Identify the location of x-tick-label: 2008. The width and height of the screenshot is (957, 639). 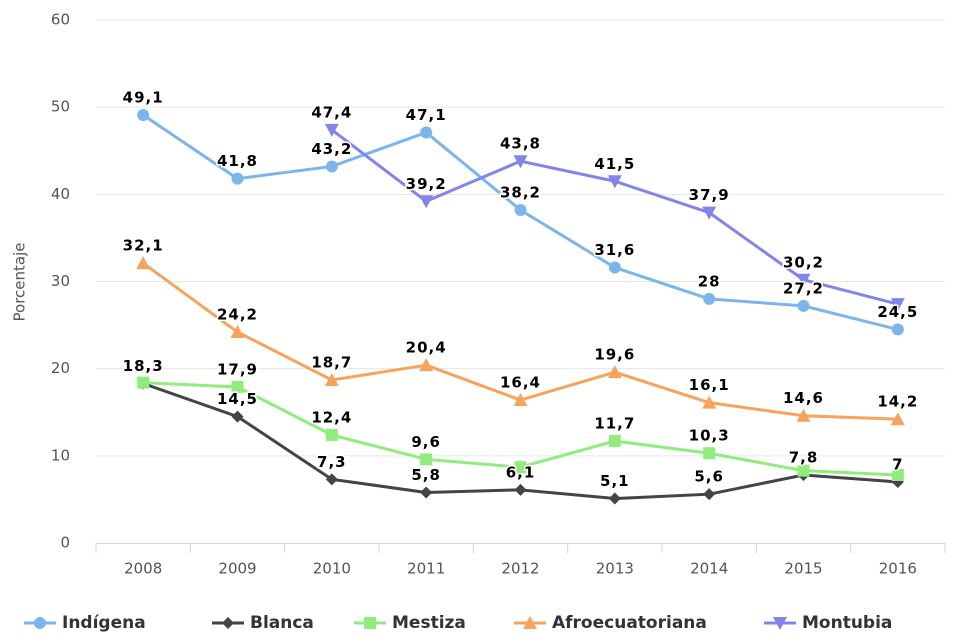
(143, 569).